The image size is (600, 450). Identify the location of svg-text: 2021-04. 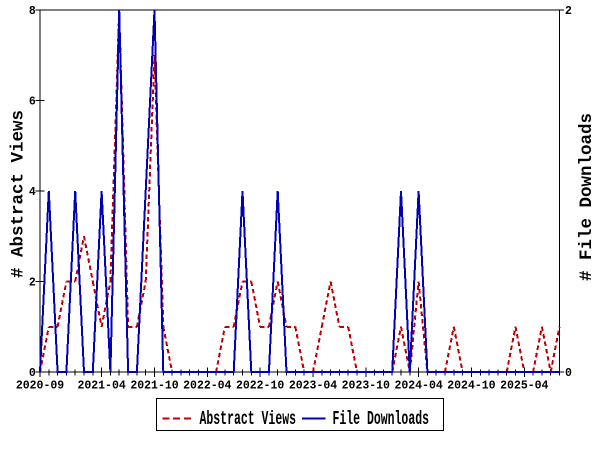
(101, 386).